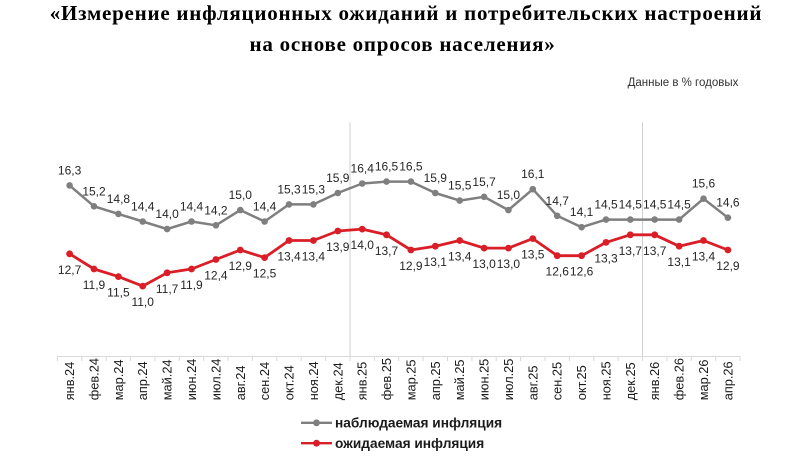 This screenshot has height=460, width=800. What do you see at coordinates (484, 380) in the screenshot?
I see `svg-text: июн.25` at bounding box center [484, 380].